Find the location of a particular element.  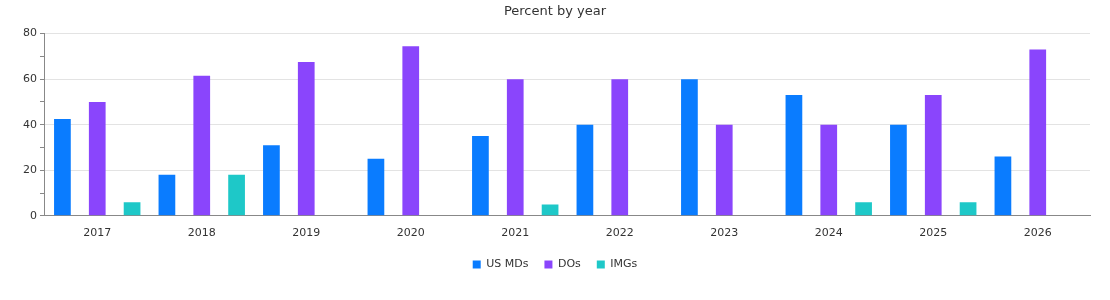

y-tick-label: 40 is located at coordinates (30, 124).